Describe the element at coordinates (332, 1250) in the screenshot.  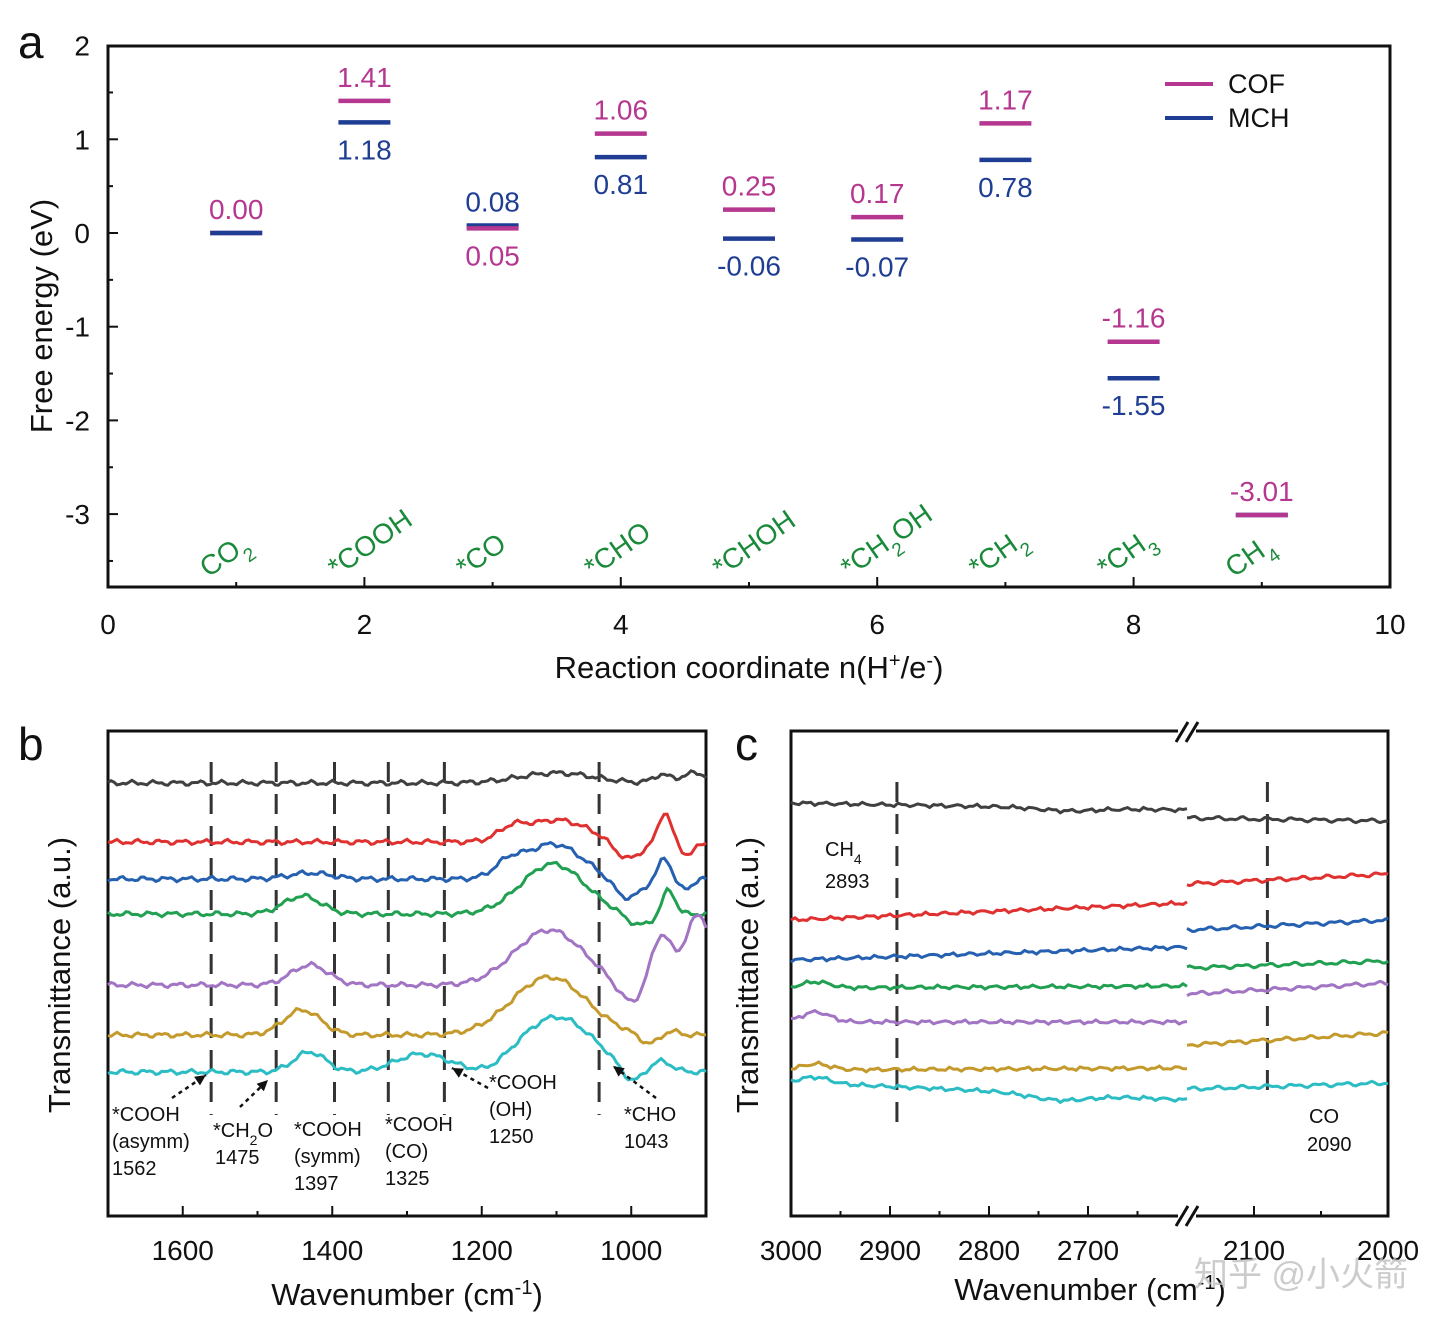
I see `x-tick-label: 1400` at that location.